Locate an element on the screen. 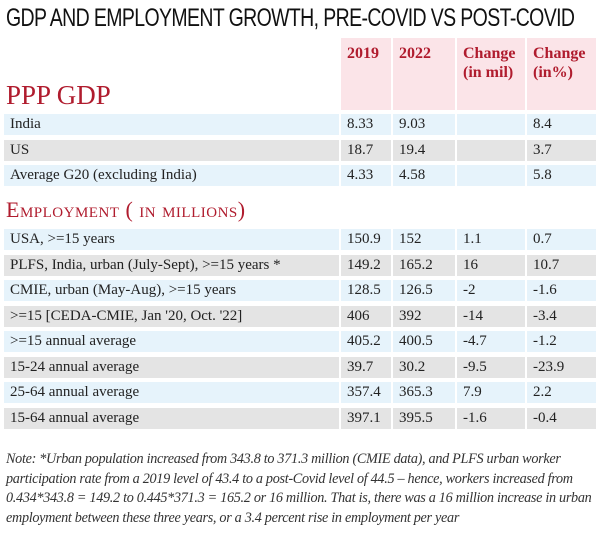  value-change-pct: -1.2 is located at coordinates (561, 341).